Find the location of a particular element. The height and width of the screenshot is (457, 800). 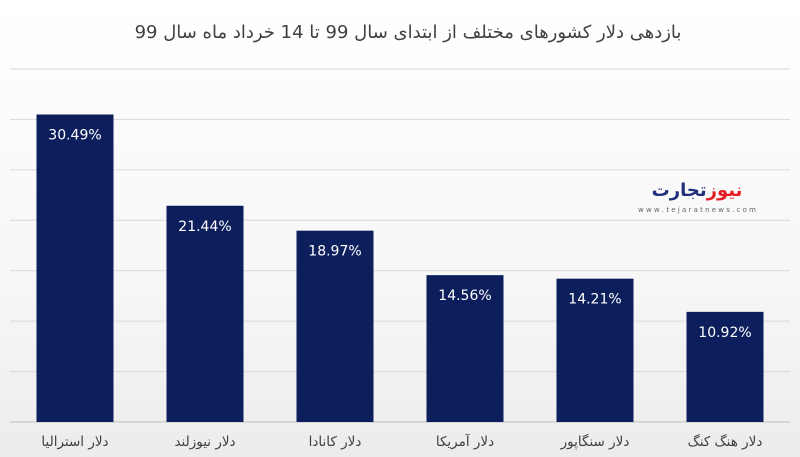

value-label: 10.92% is located at coordinates (724, 333).